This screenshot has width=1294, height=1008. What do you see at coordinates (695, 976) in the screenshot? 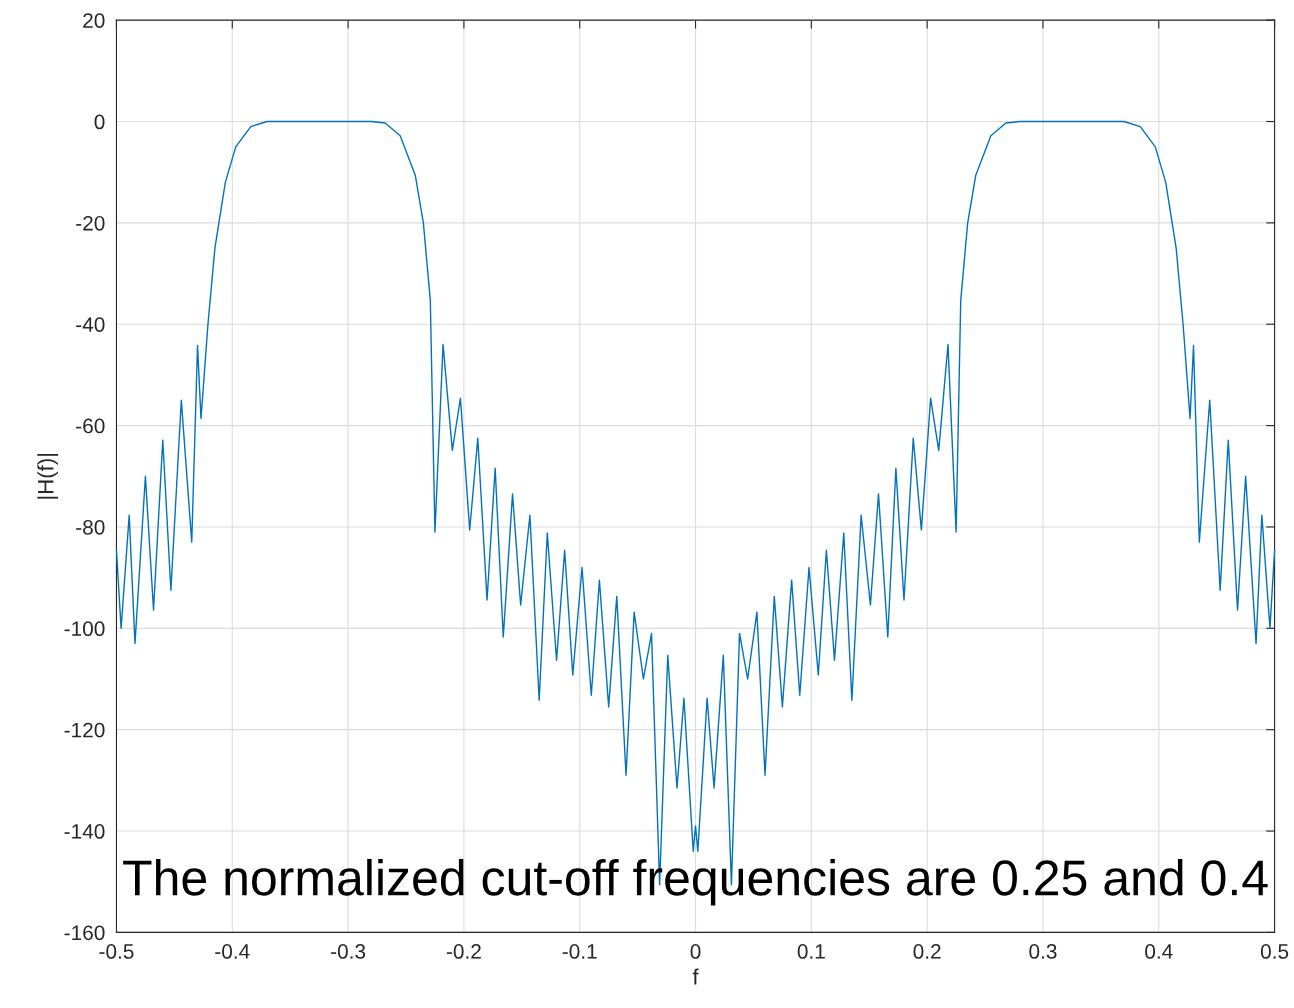
I see `x-axis-title: f` at bounding box center [695, 976].